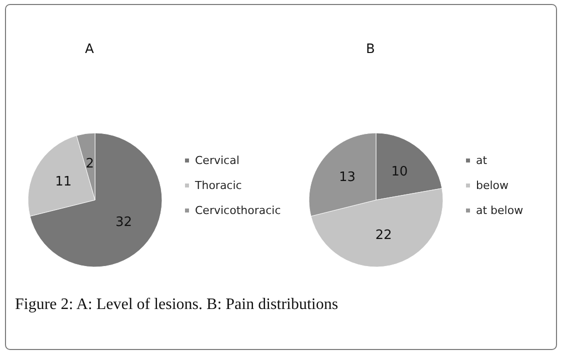 The height and width of the screenshot is (355, 562). I want to click on legend-label: at below, so click(500, 210).